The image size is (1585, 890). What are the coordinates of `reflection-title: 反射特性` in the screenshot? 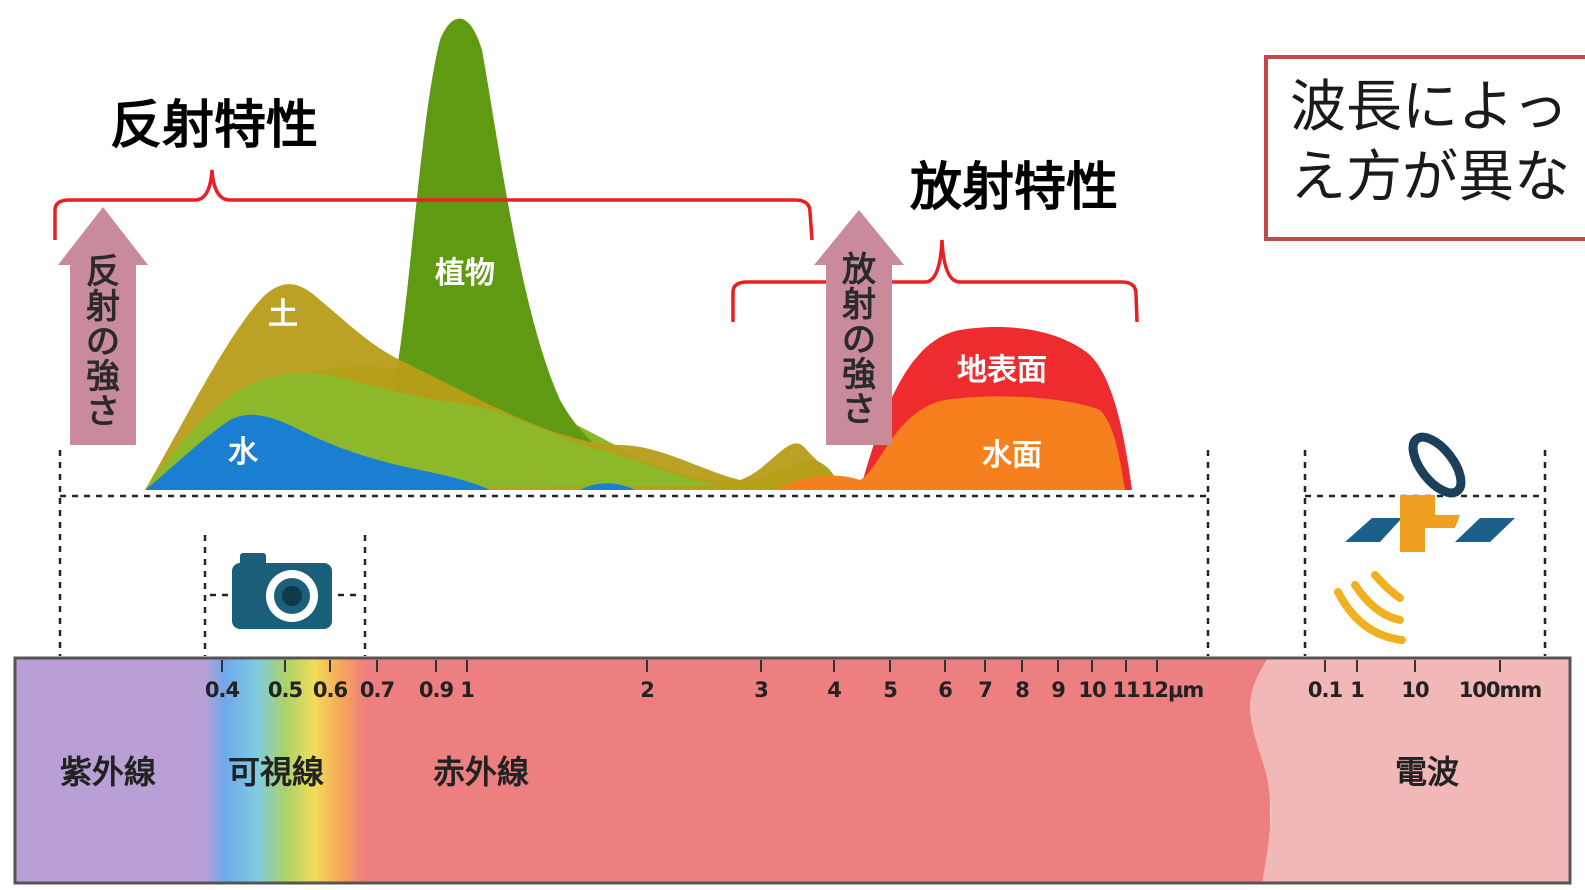 It's located at (214, 126).